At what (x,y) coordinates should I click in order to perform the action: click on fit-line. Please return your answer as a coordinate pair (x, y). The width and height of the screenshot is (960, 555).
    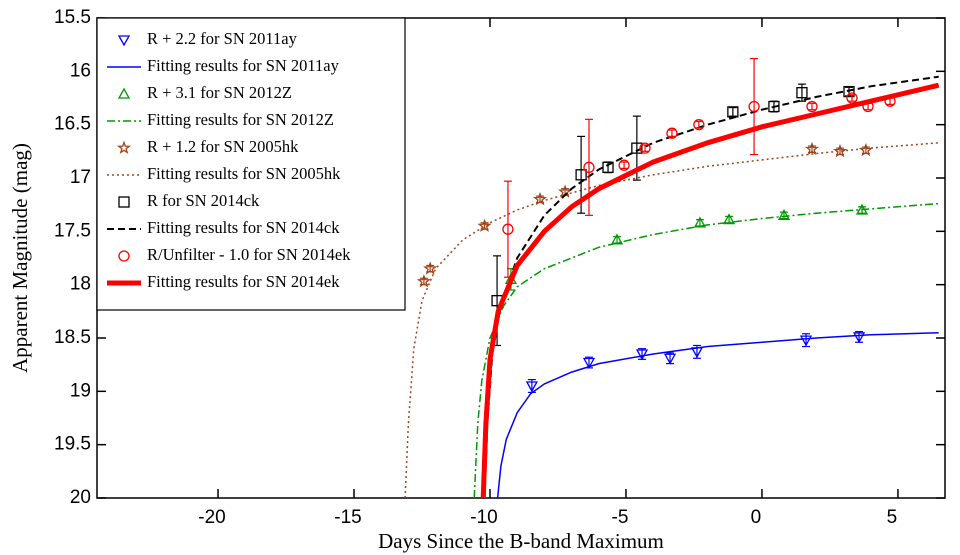
    Looking at the image, I should click on (717, 414).